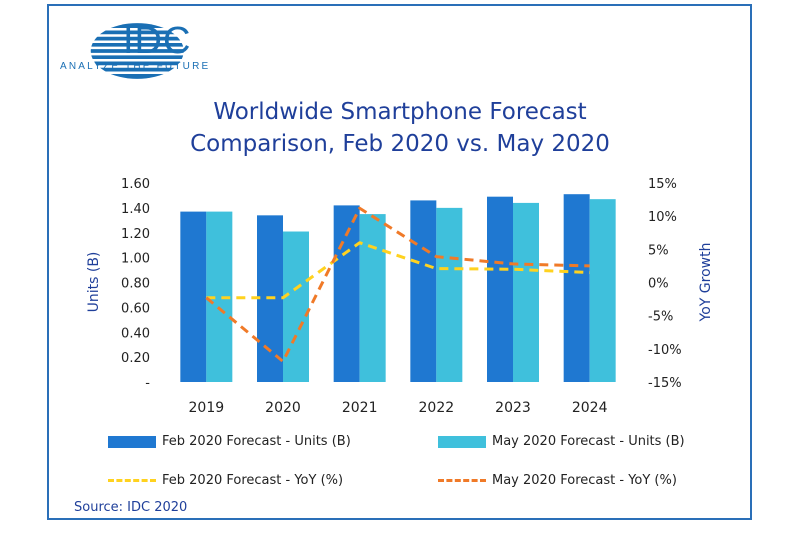 Image resolution: width=800 pixels, height=533 pixels. Describe the element at coordinates (437, 408) in the screenshot. I see `x-tick-label: 2022` at that location.